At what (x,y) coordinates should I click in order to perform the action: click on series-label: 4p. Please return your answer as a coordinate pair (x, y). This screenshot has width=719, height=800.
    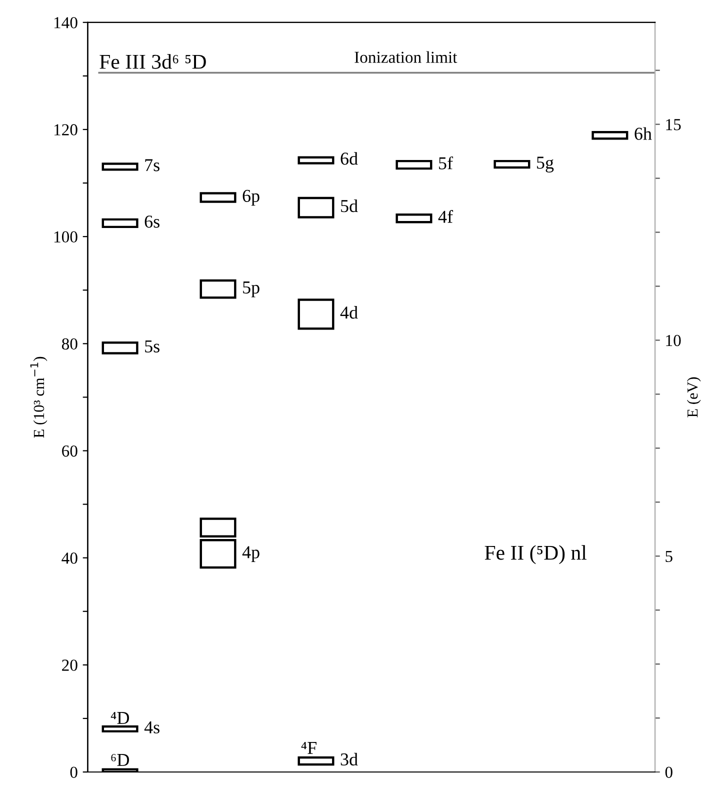
    Looking at the image, I should click on (251, 554).